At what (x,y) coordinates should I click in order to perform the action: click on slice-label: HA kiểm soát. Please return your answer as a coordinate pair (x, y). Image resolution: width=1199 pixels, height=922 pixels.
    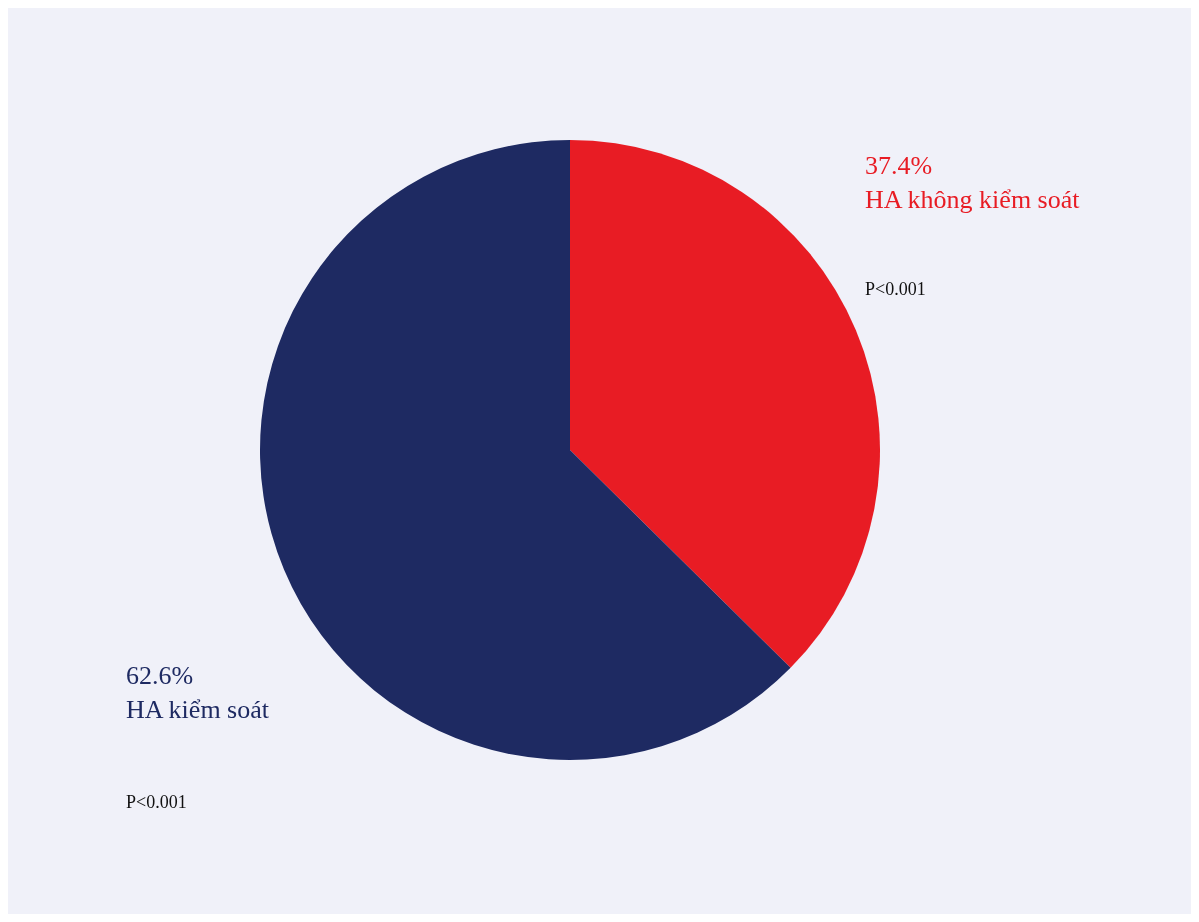
    Looking at the image, I should click on (198, 709).